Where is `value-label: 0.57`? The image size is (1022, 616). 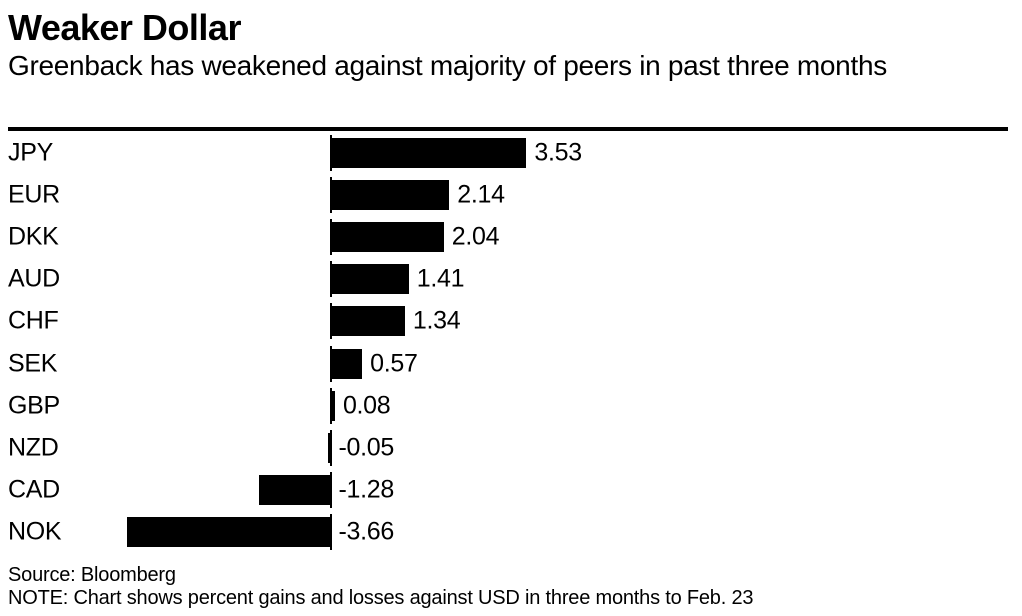 value-label: 0.57 is located at coordinates (394, 363).